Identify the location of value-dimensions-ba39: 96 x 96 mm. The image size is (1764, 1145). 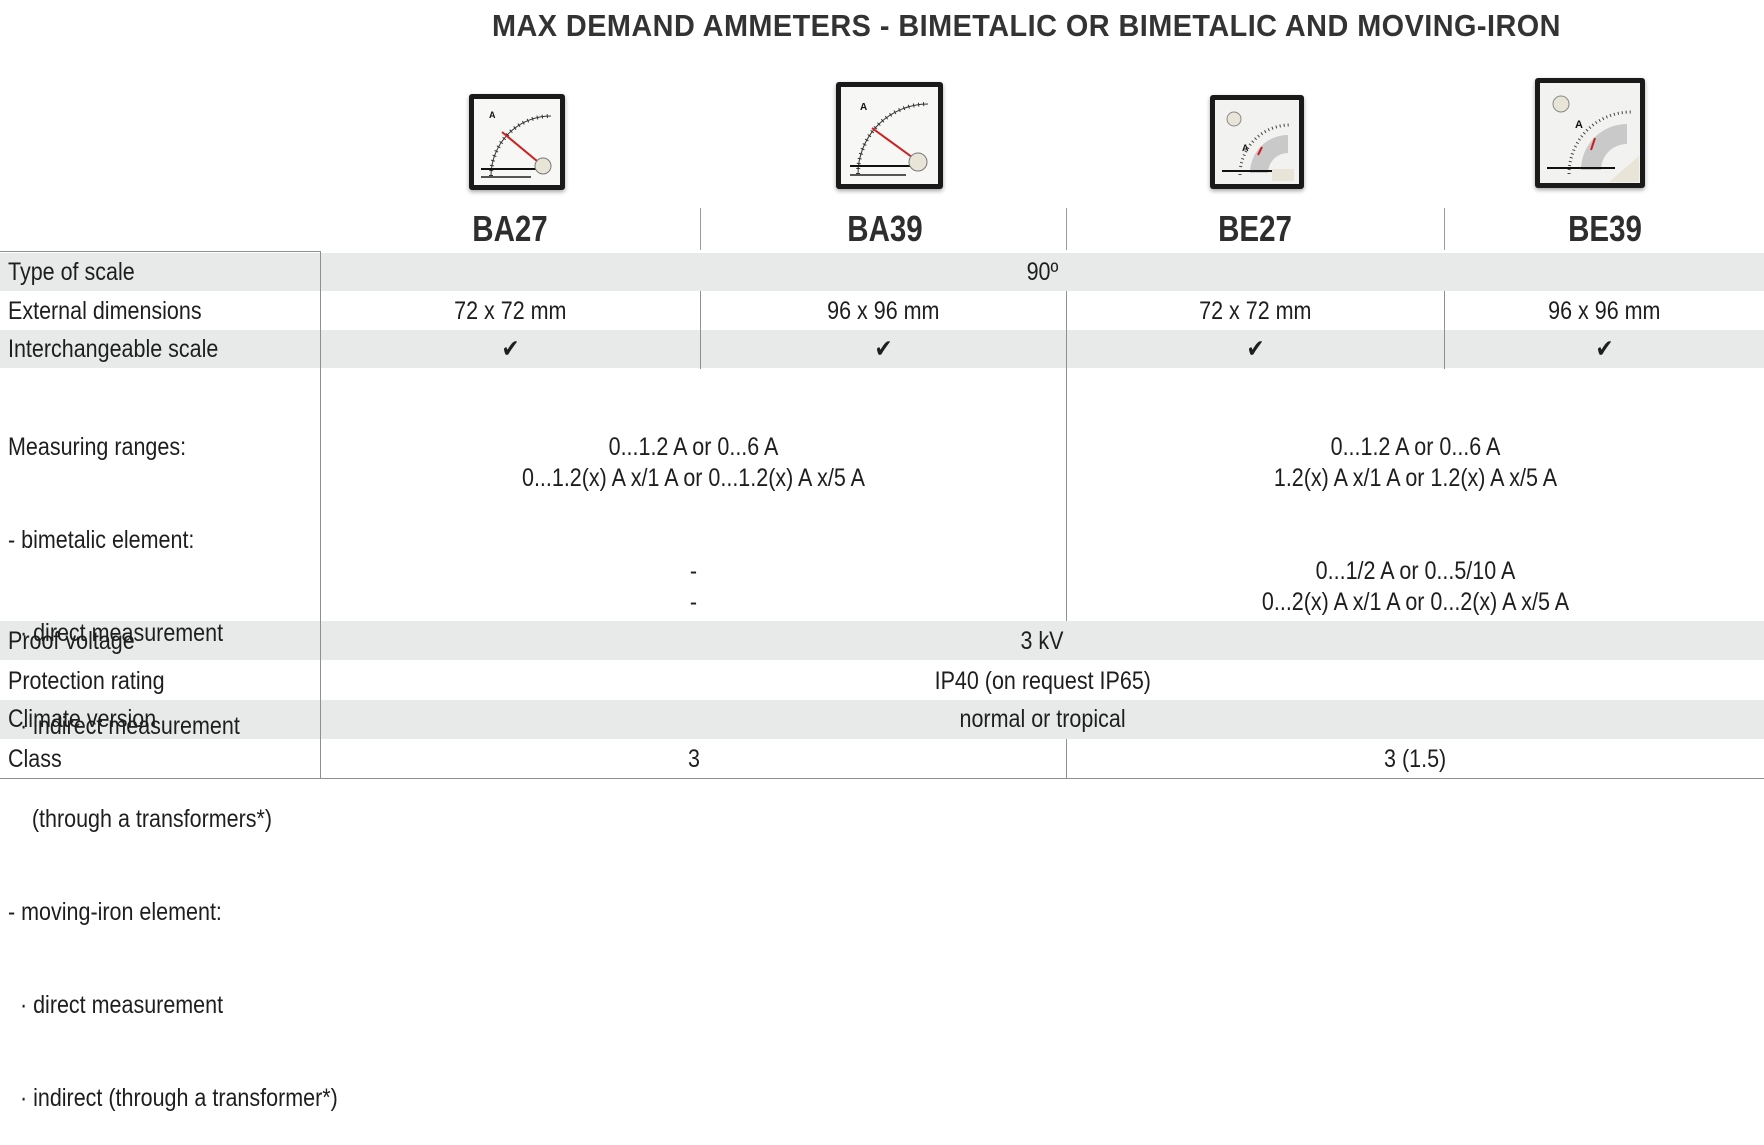
(883, 311).